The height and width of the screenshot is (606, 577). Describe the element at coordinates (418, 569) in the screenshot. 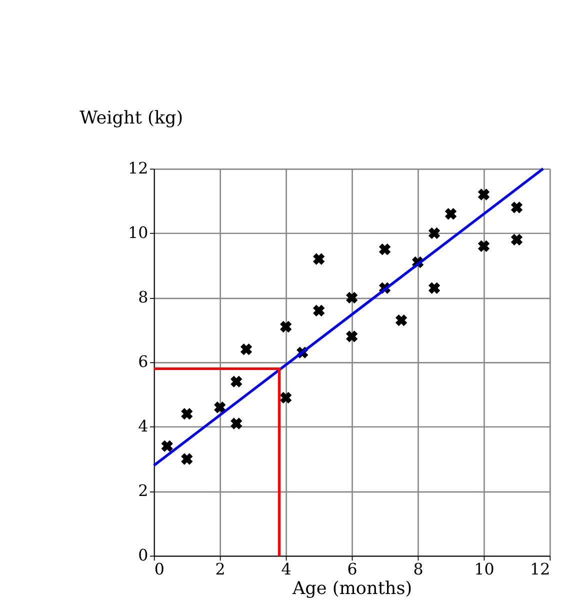

I see `x-tick-label: 8` at that location.